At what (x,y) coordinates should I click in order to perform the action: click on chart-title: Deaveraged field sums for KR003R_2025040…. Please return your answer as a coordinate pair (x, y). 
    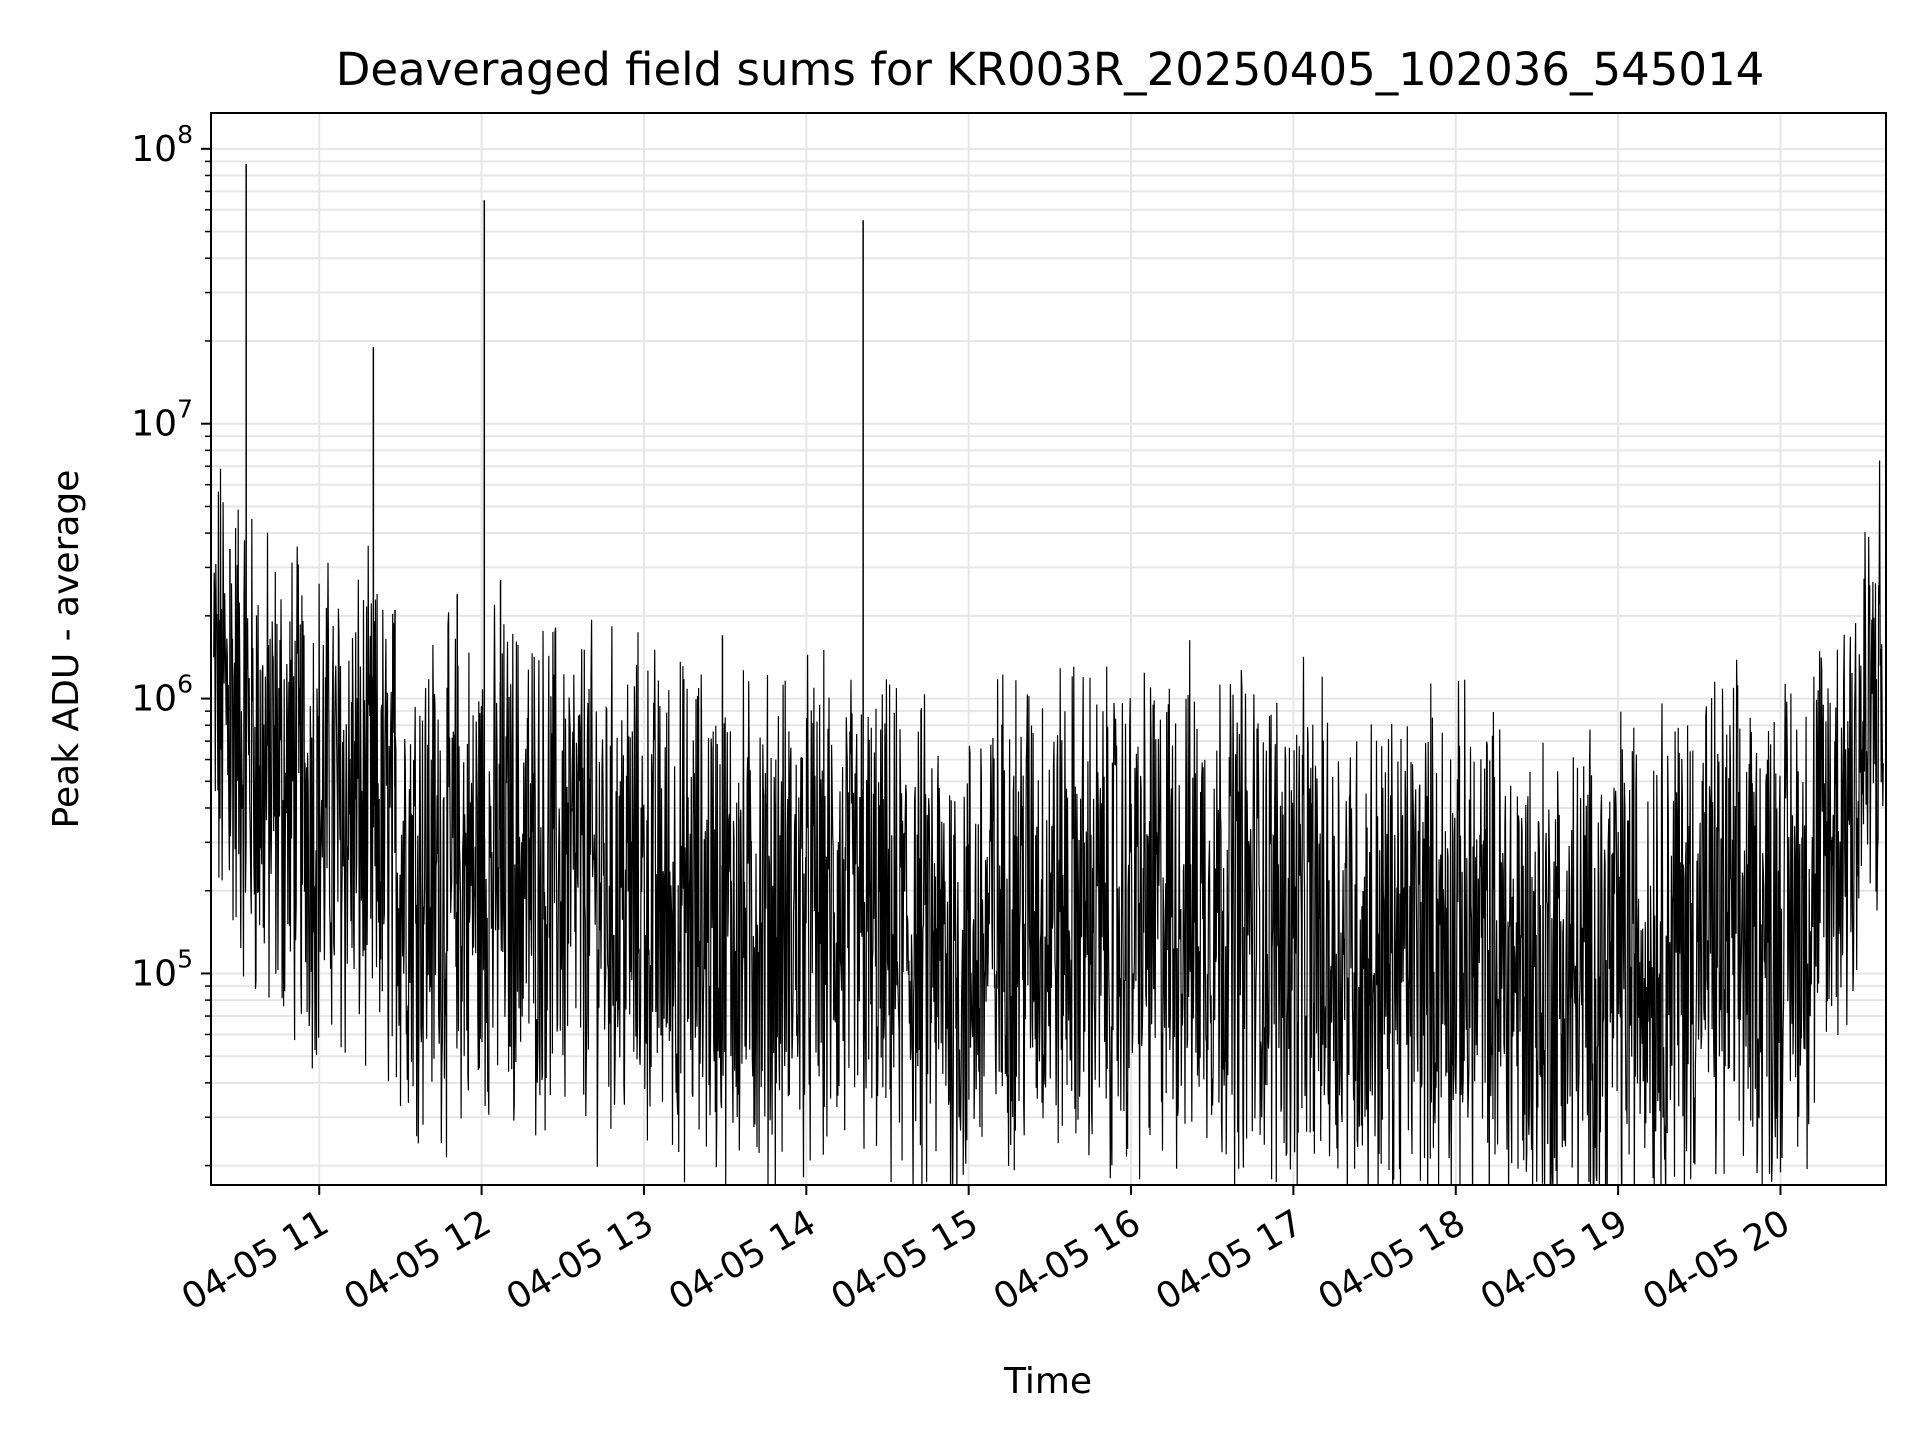
    Looking at the image, I should click on (1050, 69).